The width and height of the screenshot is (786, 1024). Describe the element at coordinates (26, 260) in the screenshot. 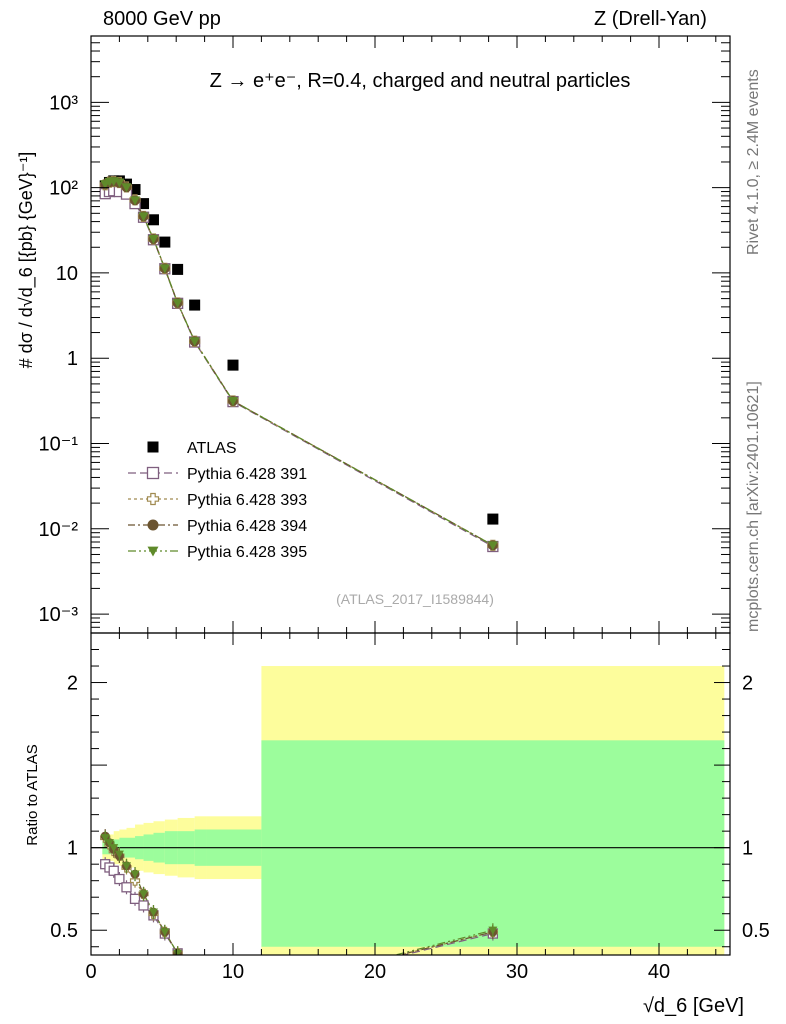

I see `main-y-axis-label: # dσ / d√d_6 [{pb} {GeV}⁻¹]` at that location.